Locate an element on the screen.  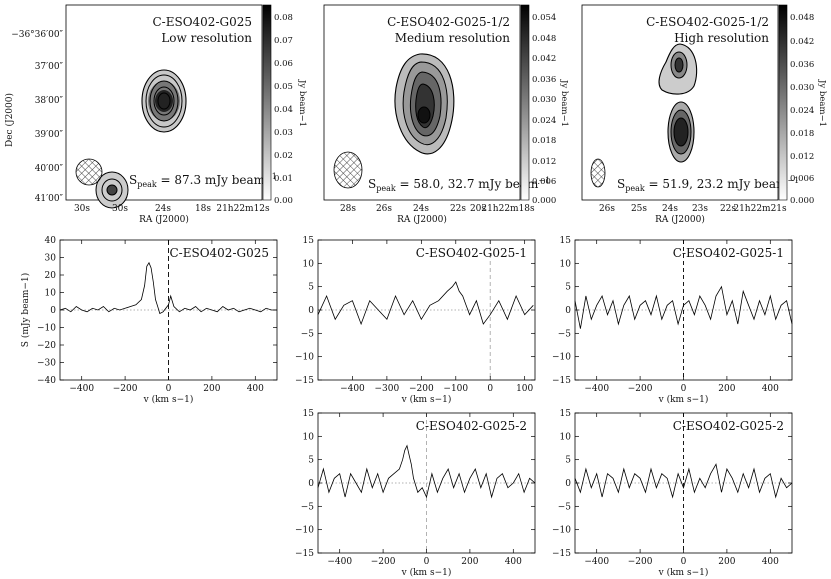
x-tick-label: −400 is located at coordinates (596, 562).